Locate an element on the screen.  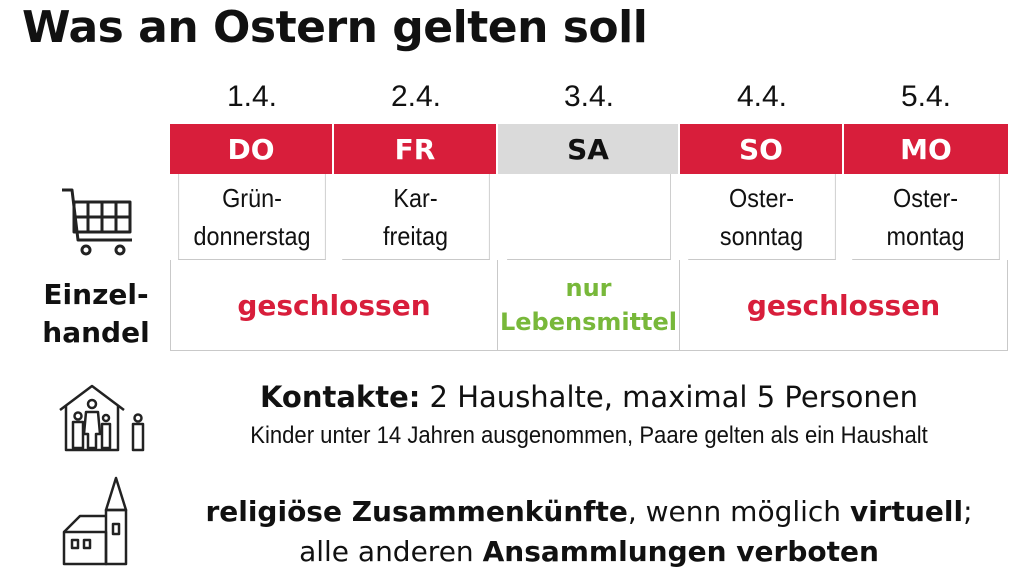
dates-row: 1.4. 2.4. 3.4. 4.4. 5.4. is located at coordinates (589, 100).